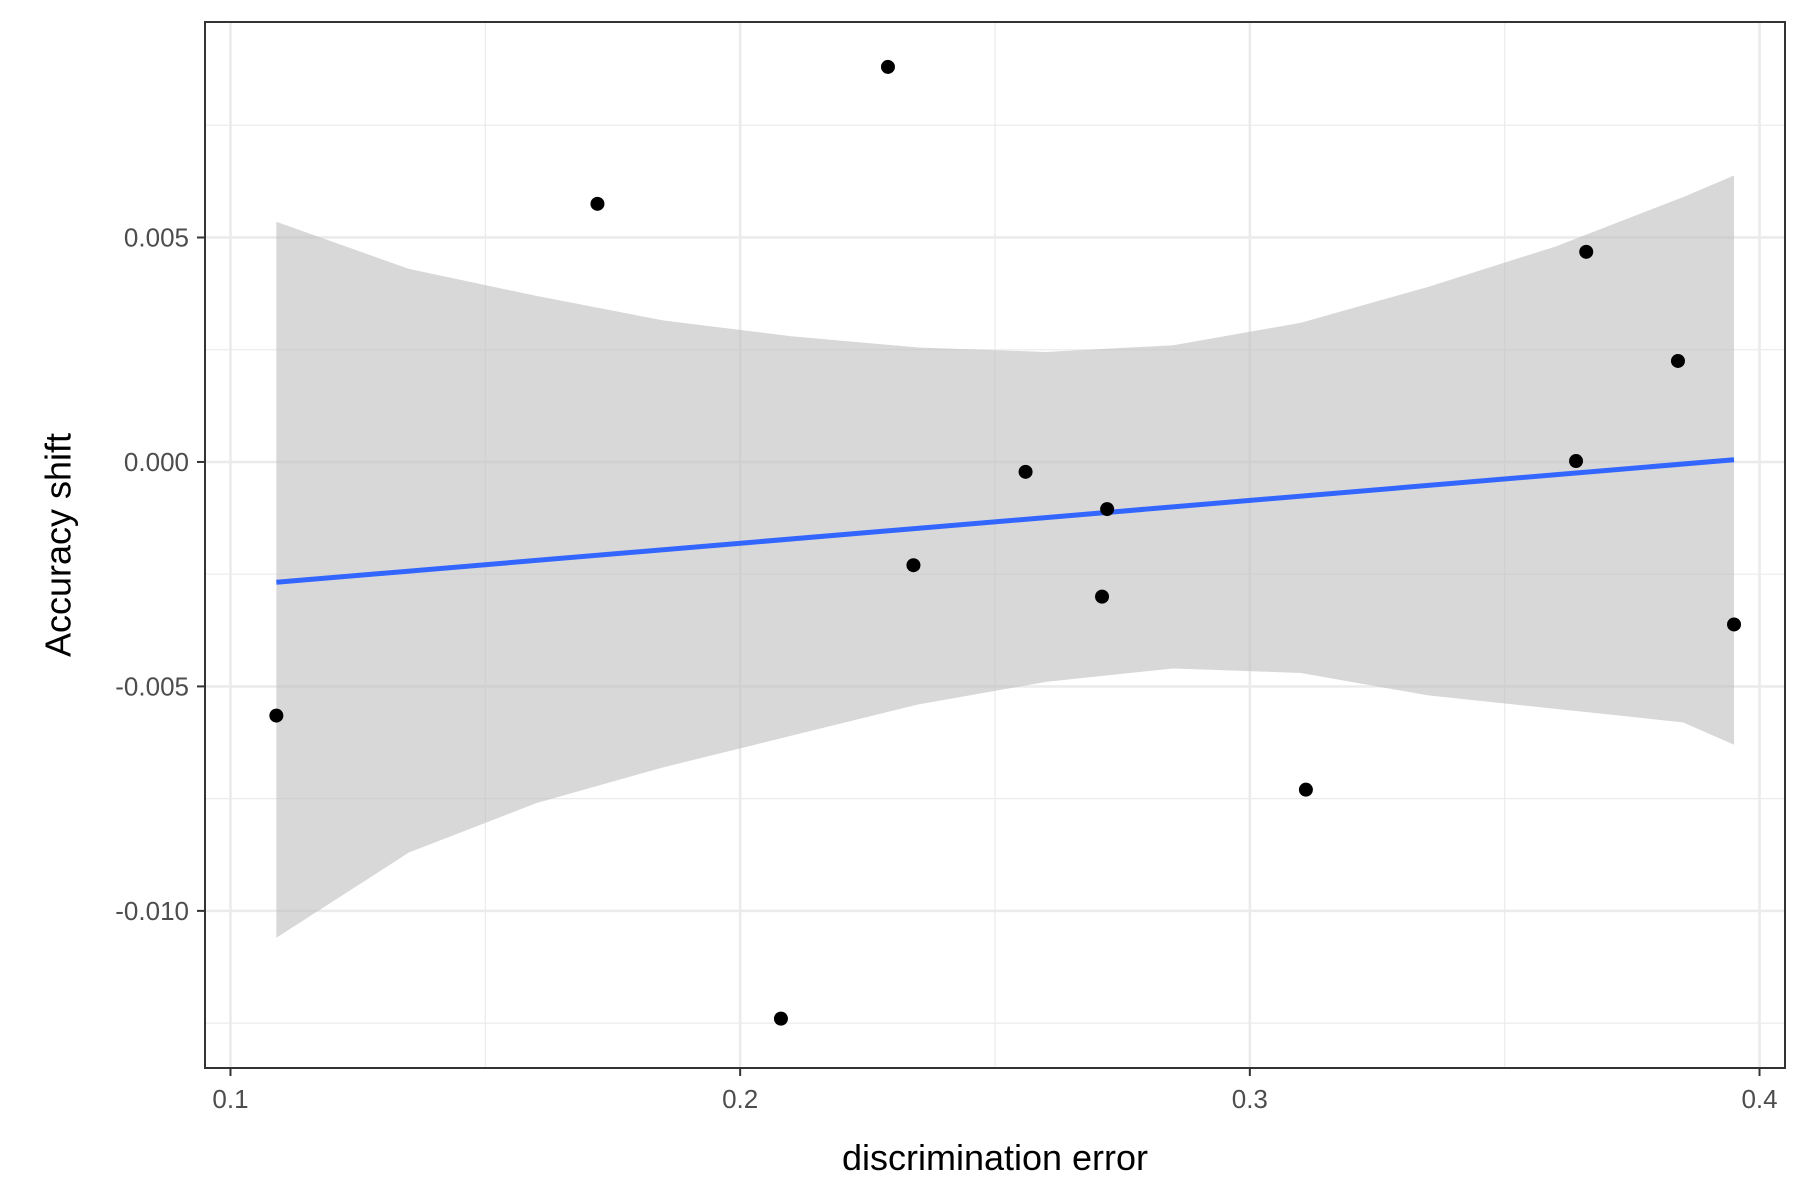 This screenshot has width=1800, height=1200. I want to click on y-tick-label-1: -0.005, so click(152, 686).